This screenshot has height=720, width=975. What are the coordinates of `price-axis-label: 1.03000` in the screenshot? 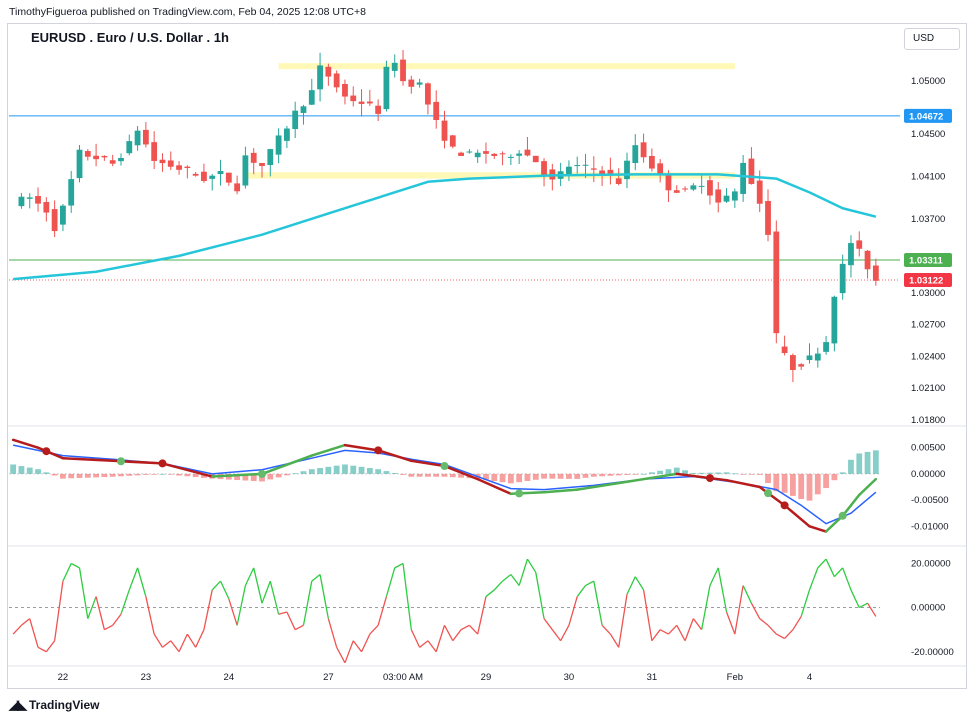 It's located at (928, 293).